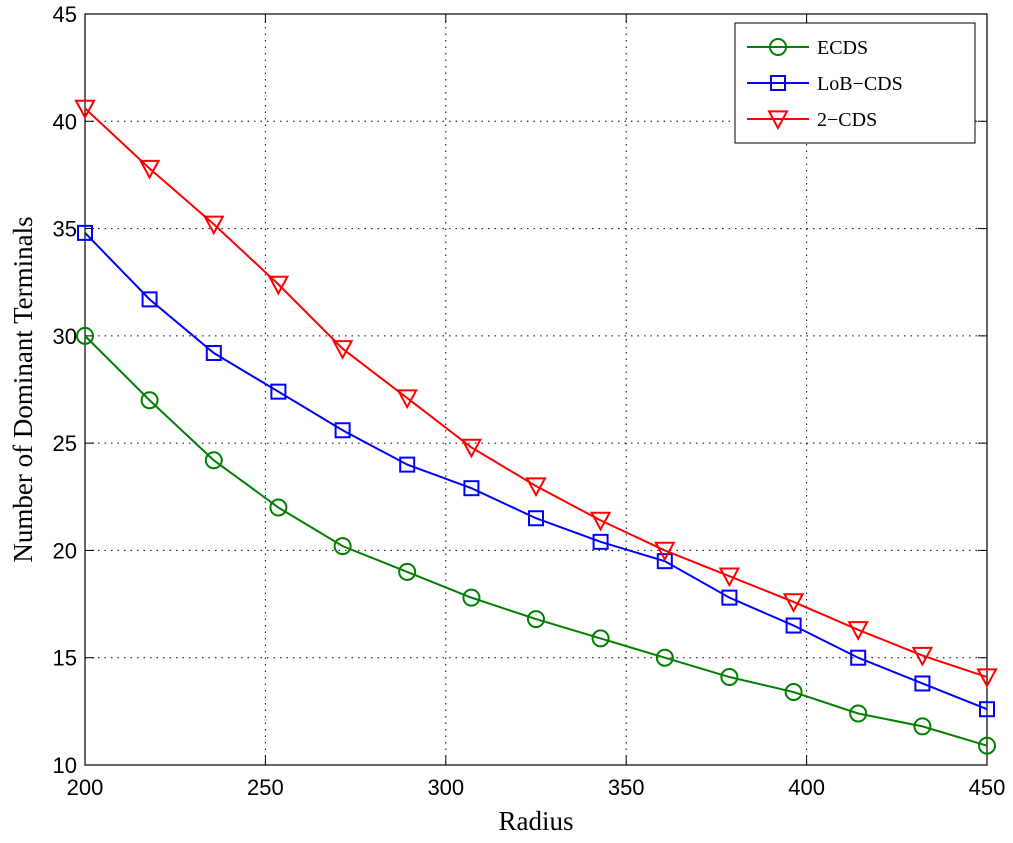 The width and height of the screenshot is (1013, 843). What do you see at coordinates (445, 787) in the screenshot?
I see `x-tick-label: 300` at bounding box center [445, 787].